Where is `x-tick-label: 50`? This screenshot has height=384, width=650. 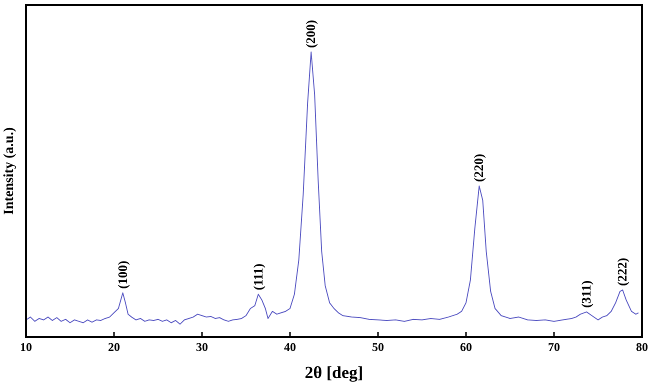
x-tick-label: 50 is located at coordinates (378, 347).